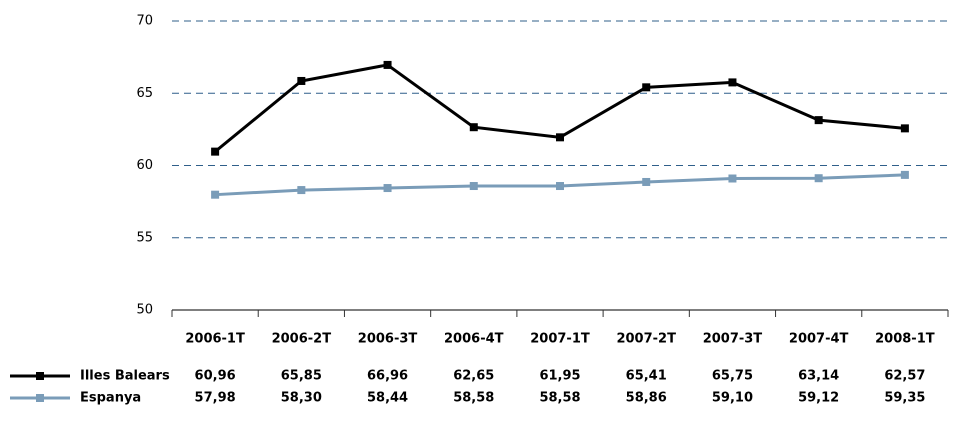 The image size is (953, 426). Describe the element at coordinates (301, 376) in the screenshot. I see `table-value: 65,85` at that location.